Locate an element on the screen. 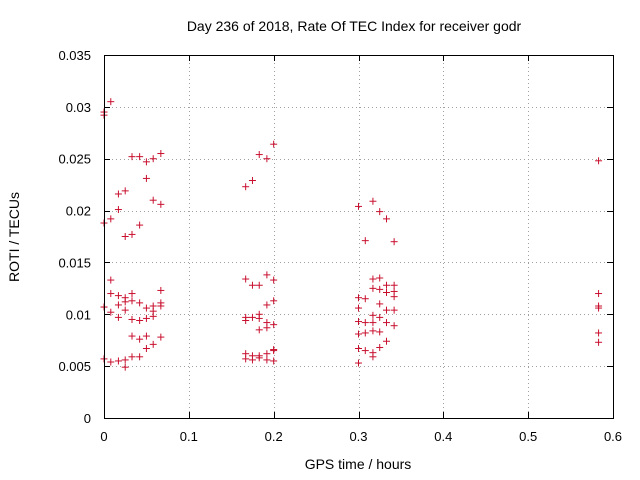  x-tick-label: 0 is located at coordinates (103, 436).